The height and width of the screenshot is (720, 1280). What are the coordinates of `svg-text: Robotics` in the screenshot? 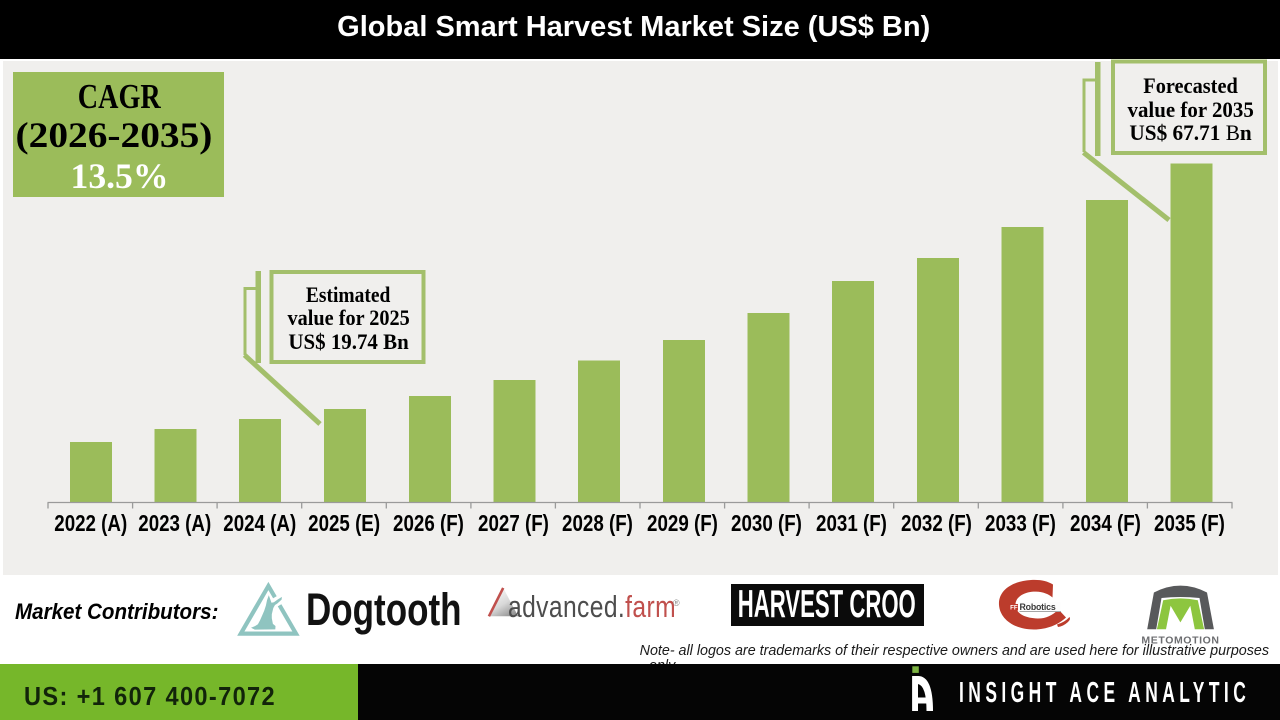 It's located at (1038, 607).